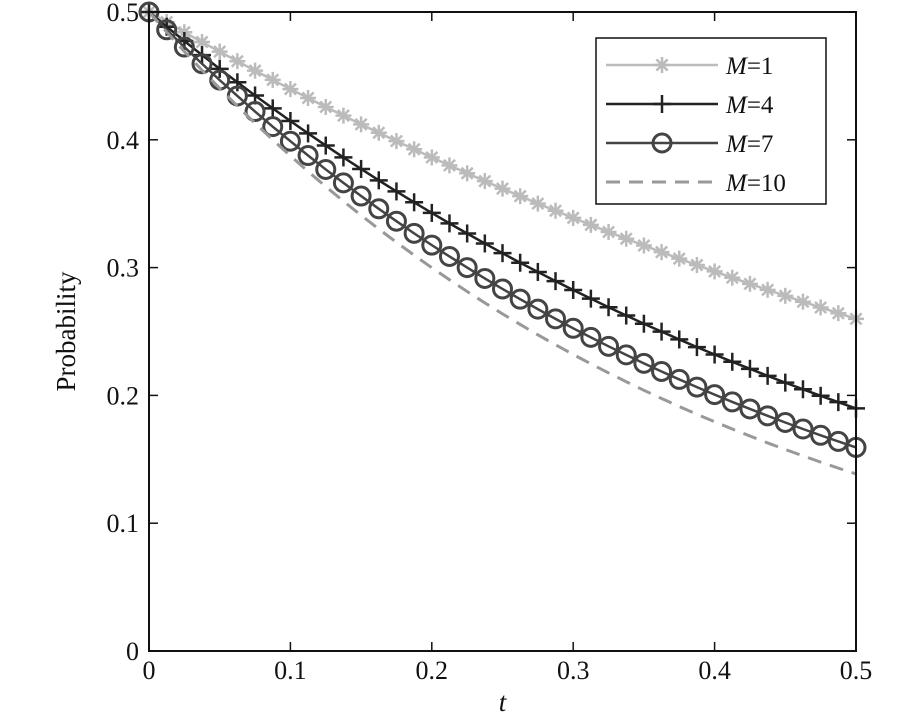  I want to click on legend-label: M=10, so click(755, 183).